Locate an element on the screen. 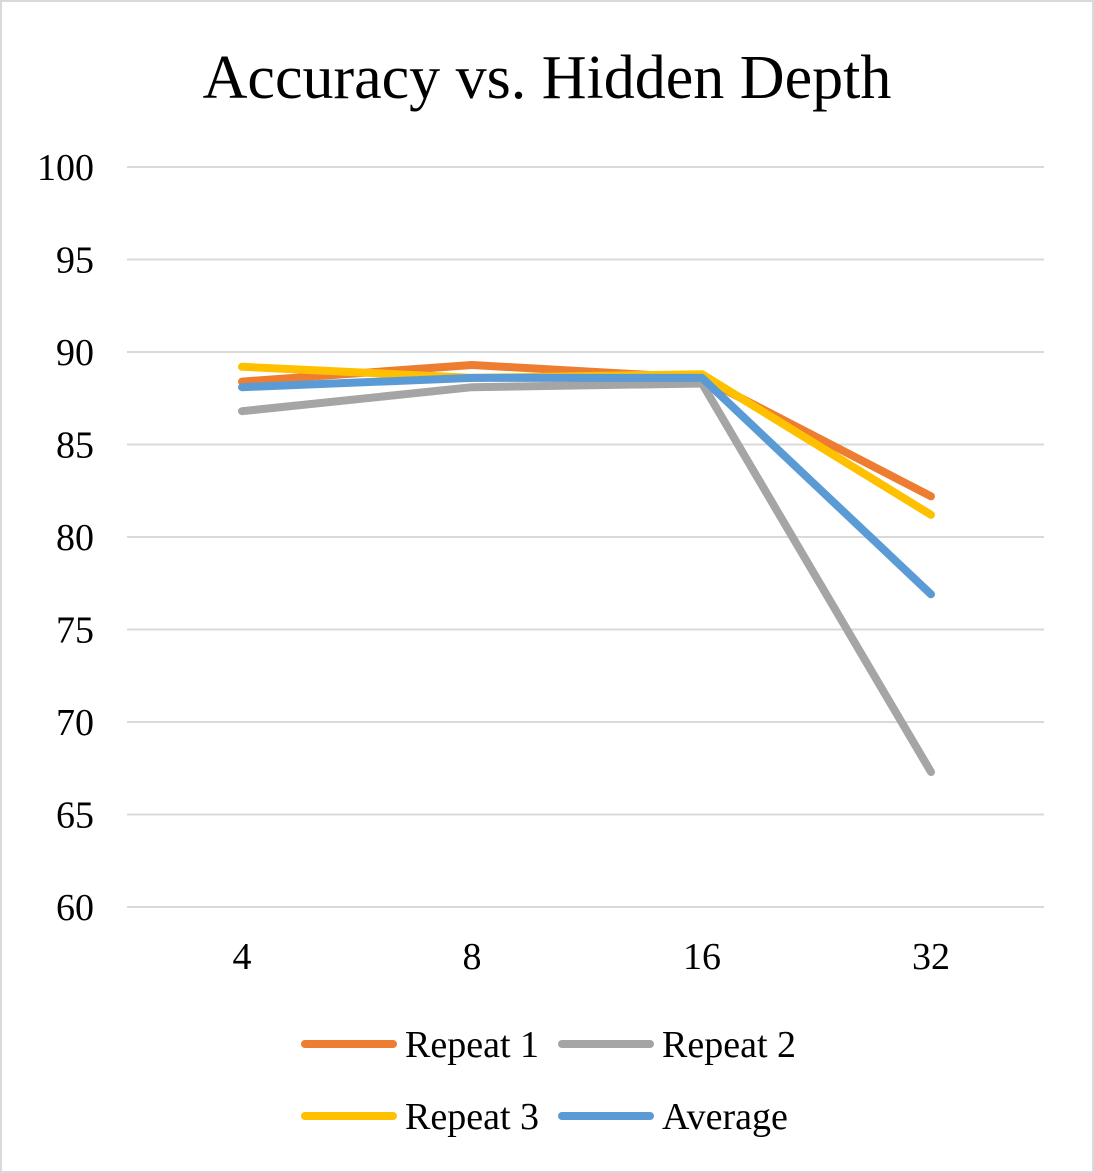 The image size is (1094, 1173). legend-item-repeat-1: Repeat 1 is located at coordinates (420, 1045).